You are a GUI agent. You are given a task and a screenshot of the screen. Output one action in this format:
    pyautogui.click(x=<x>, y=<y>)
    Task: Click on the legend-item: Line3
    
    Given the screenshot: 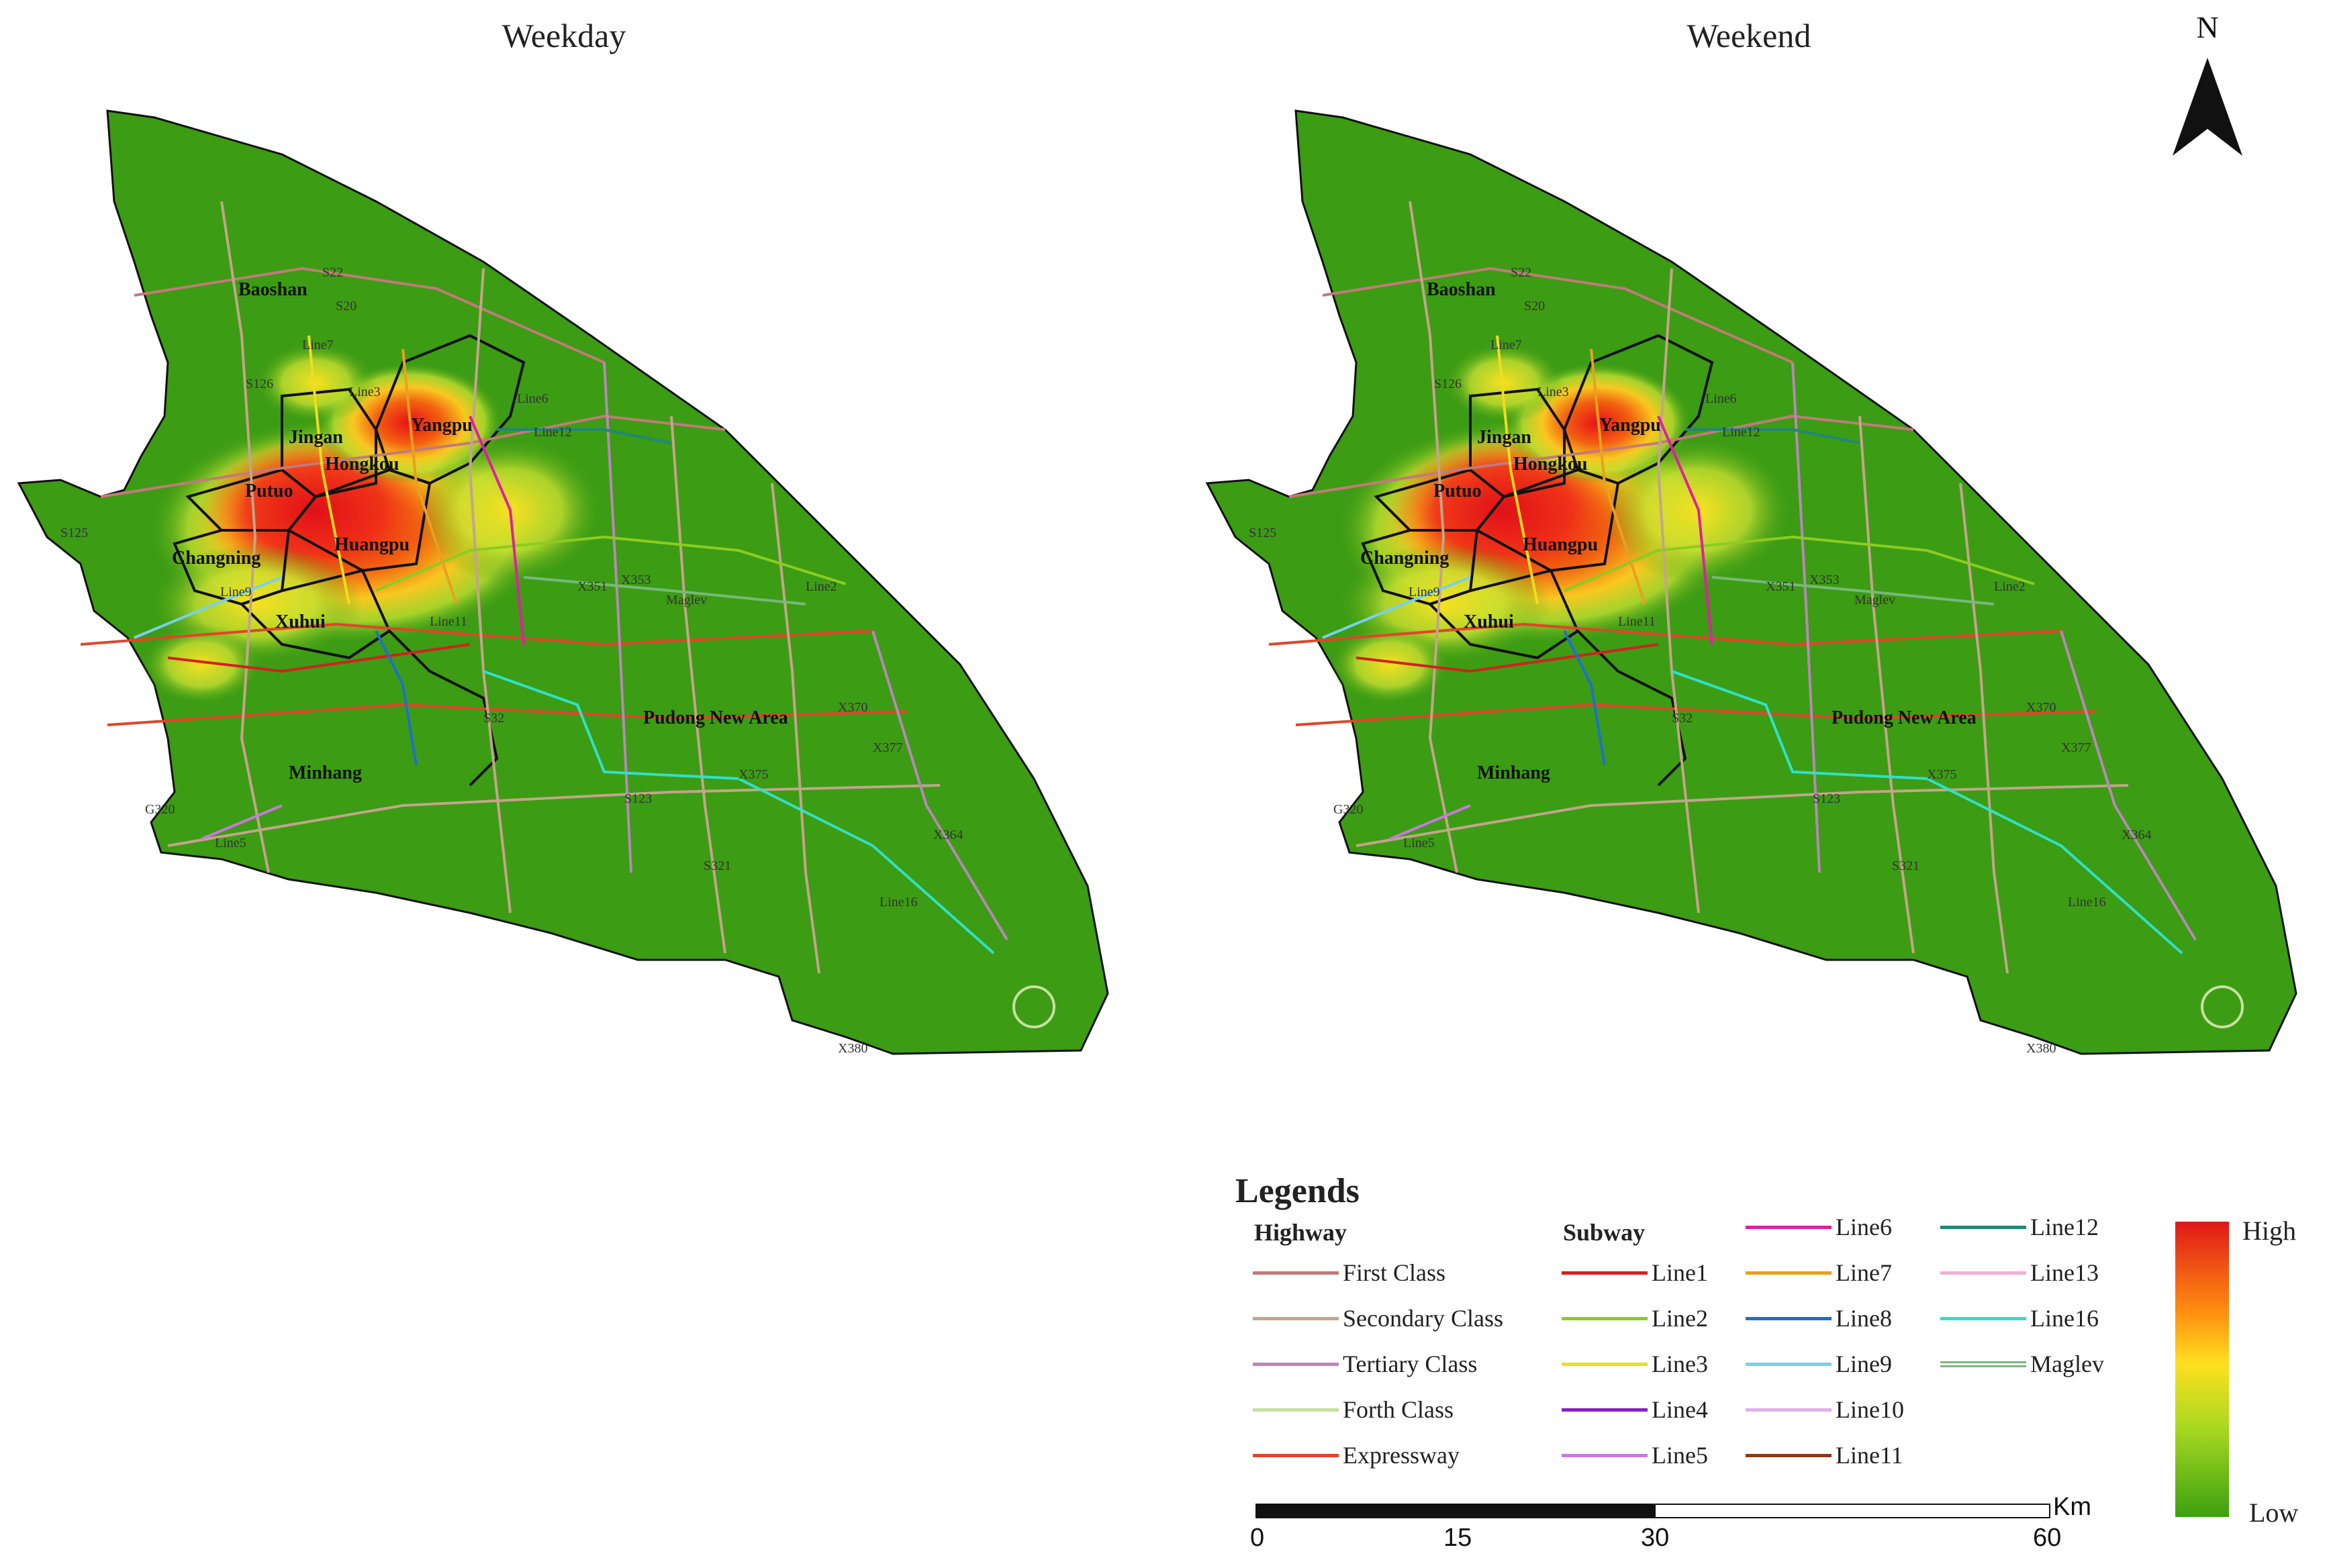 What is the action you would take?
    pyautogui.click(x=1635, y=1364)
    